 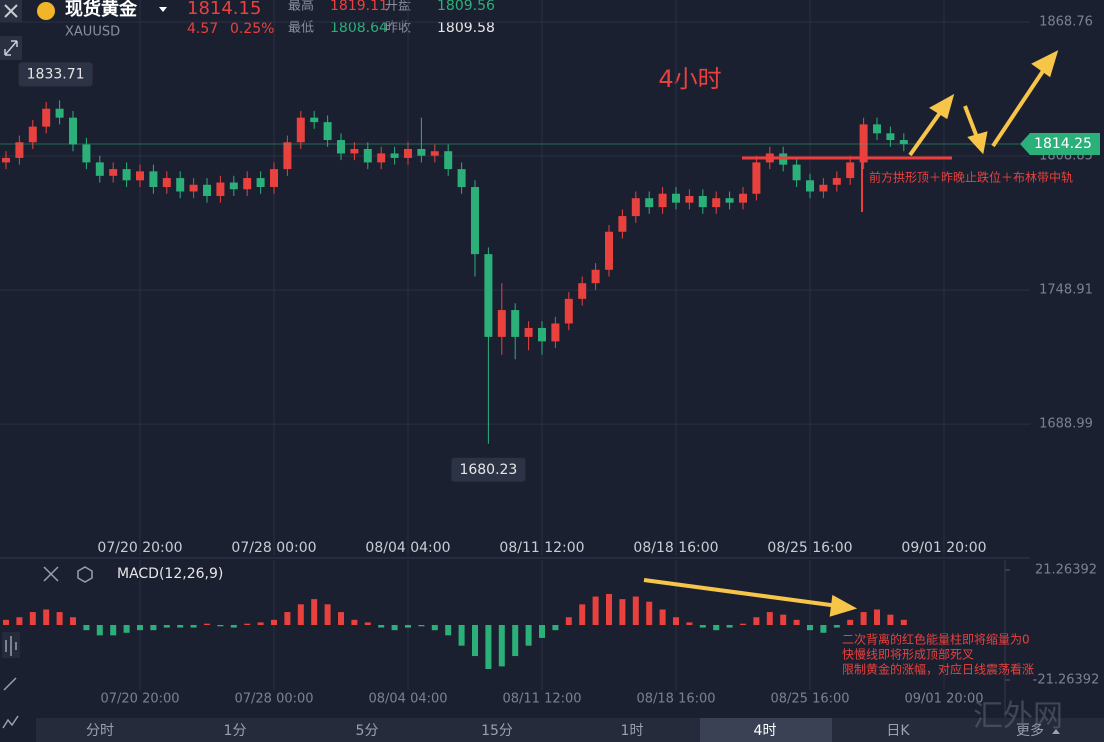 What do you see at coordinates (224, 9) in the screenshot?
I see `price: 1814.15` at bounding box center [224, 9].